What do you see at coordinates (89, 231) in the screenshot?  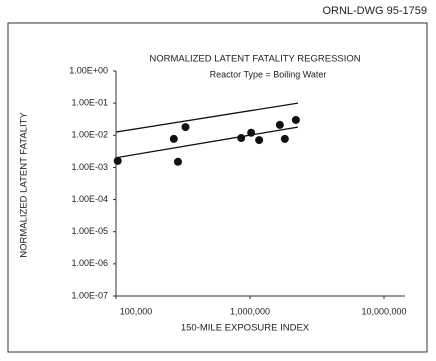 I see `y-tick-label: 1.00E-05` at bounding box center [89, 231].